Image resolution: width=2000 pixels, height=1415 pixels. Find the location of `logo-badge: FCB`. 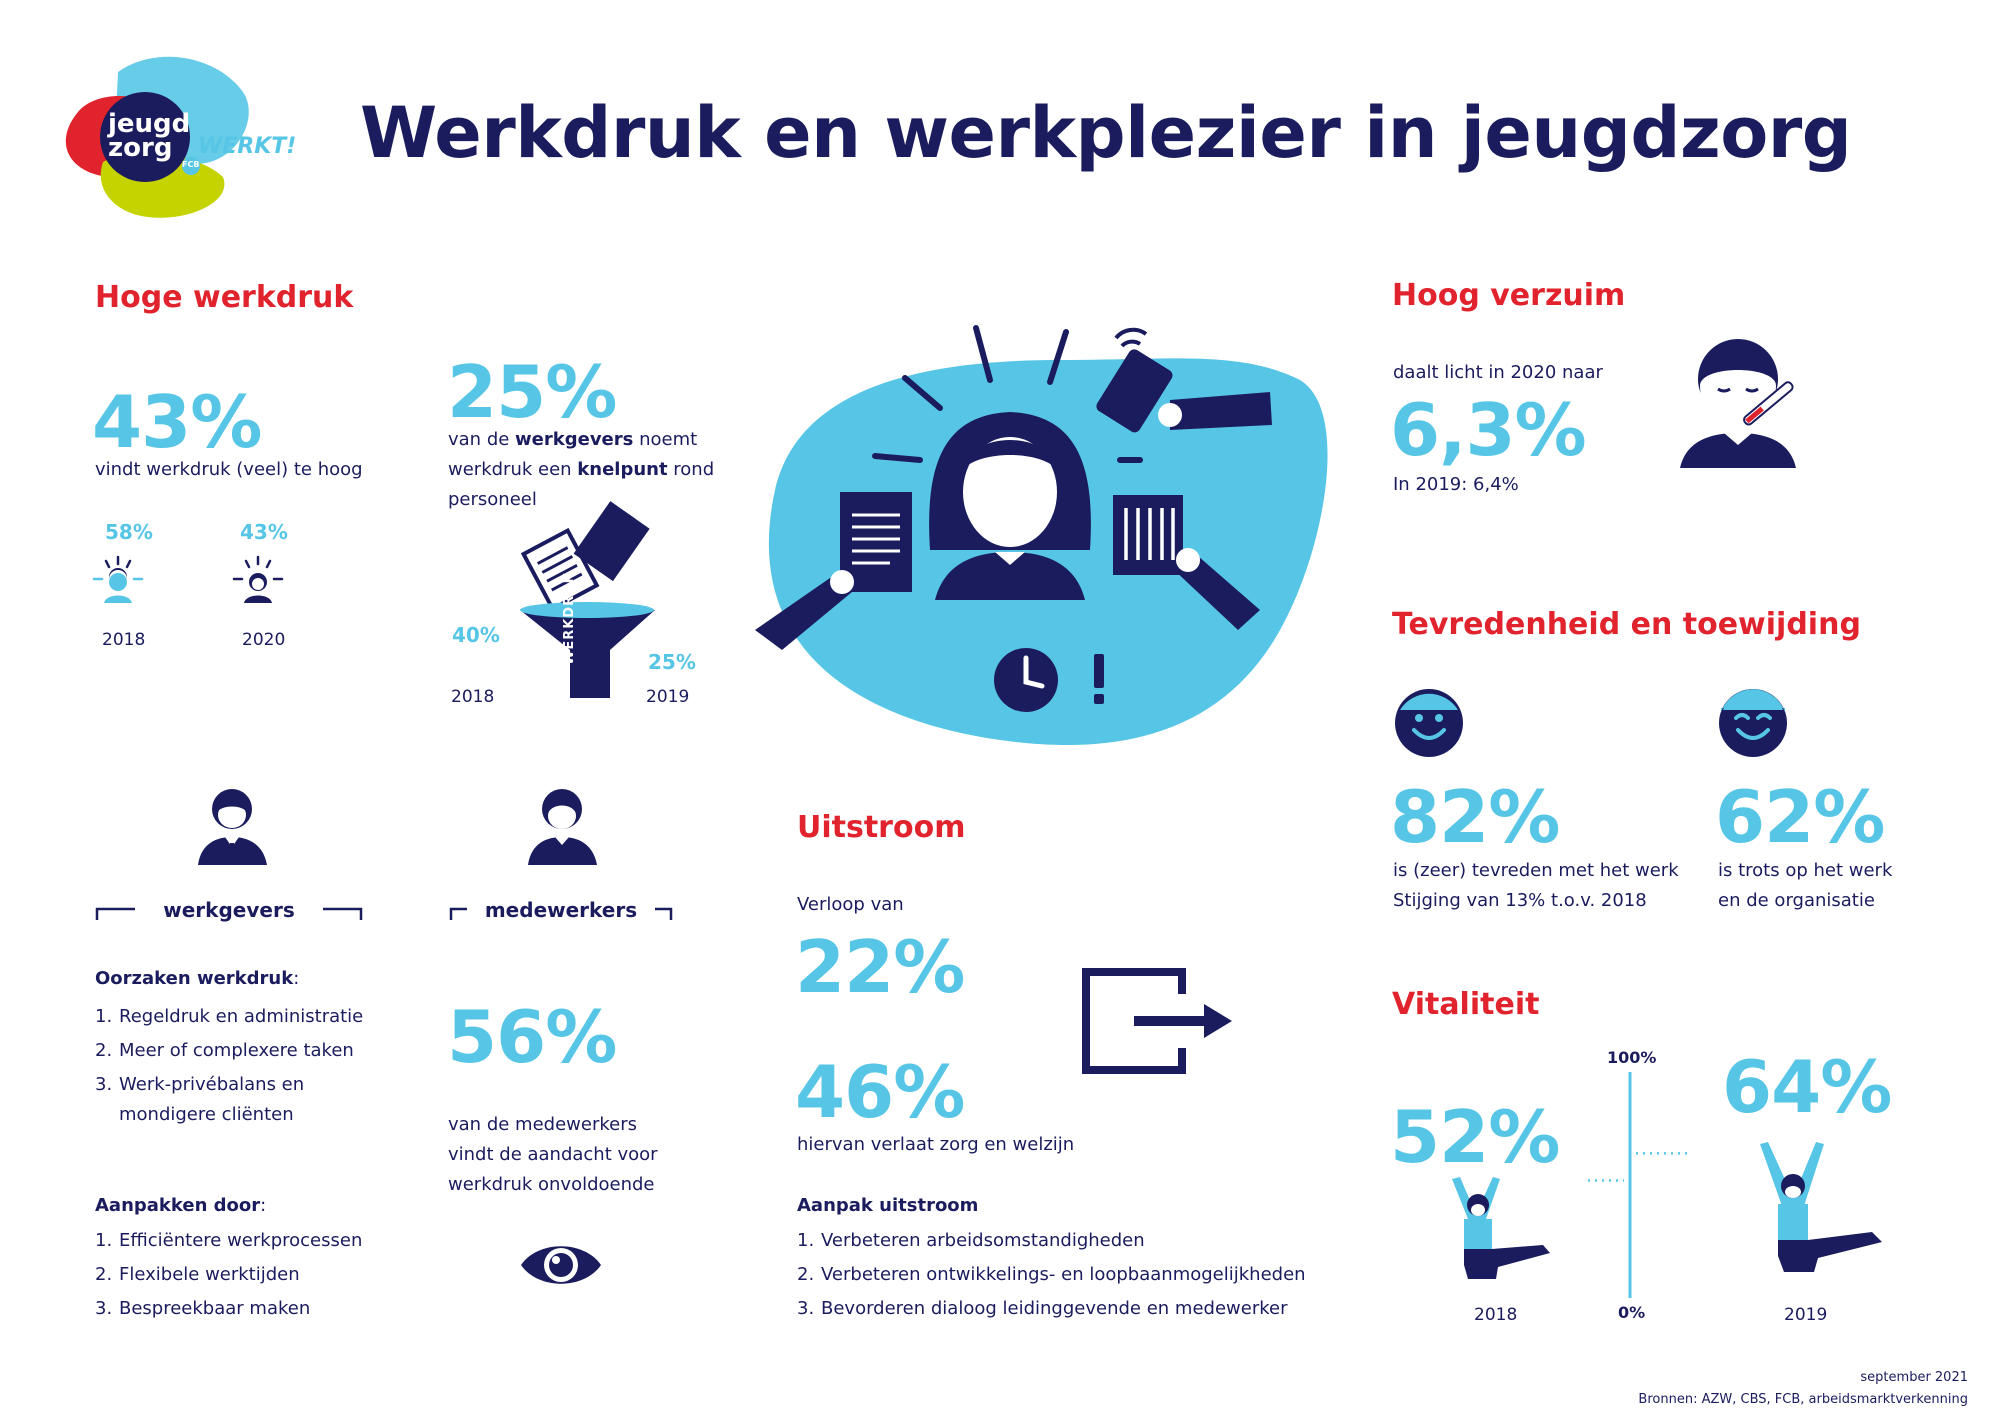

logo-badge: FCB is located at coordinates (191, 164).